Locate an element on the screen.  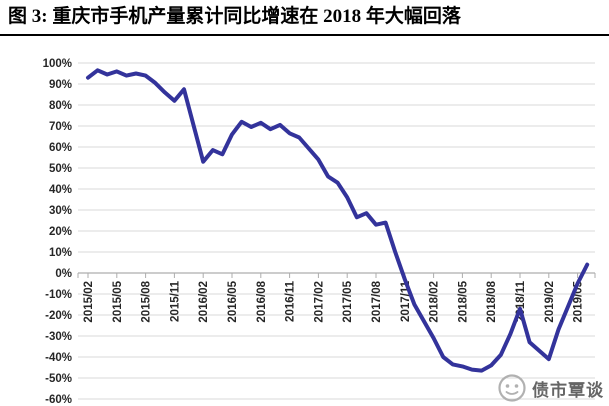
y-axis-tick-label: -40% is located at coordinates (58, 358).